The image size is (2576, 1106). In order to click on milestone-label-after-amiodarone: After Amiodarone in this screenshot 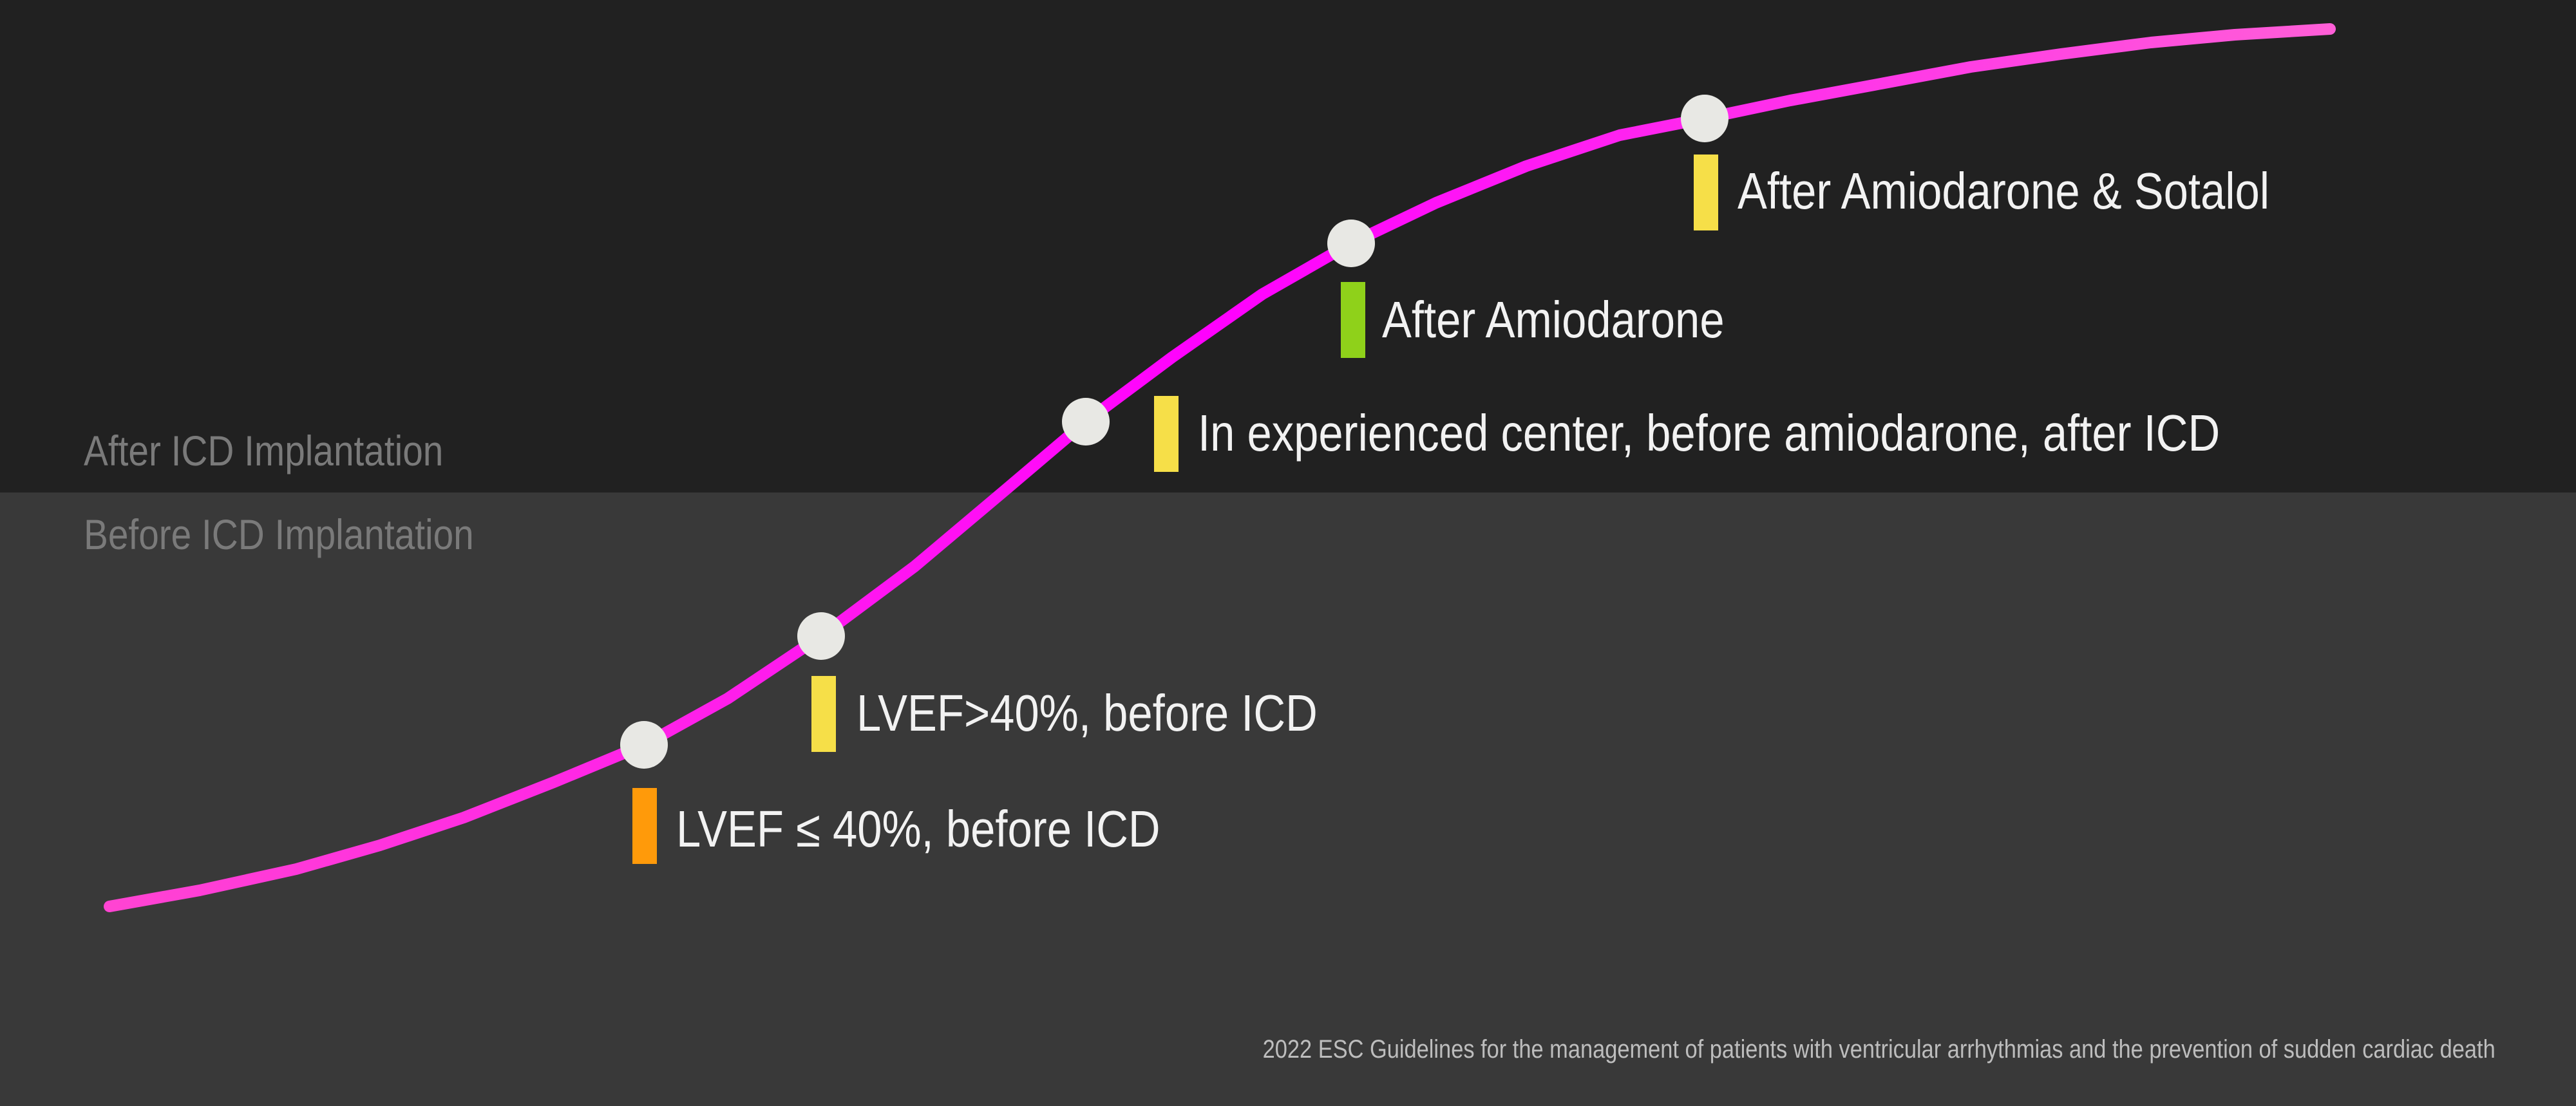, I will do `click(1554, 319)`.